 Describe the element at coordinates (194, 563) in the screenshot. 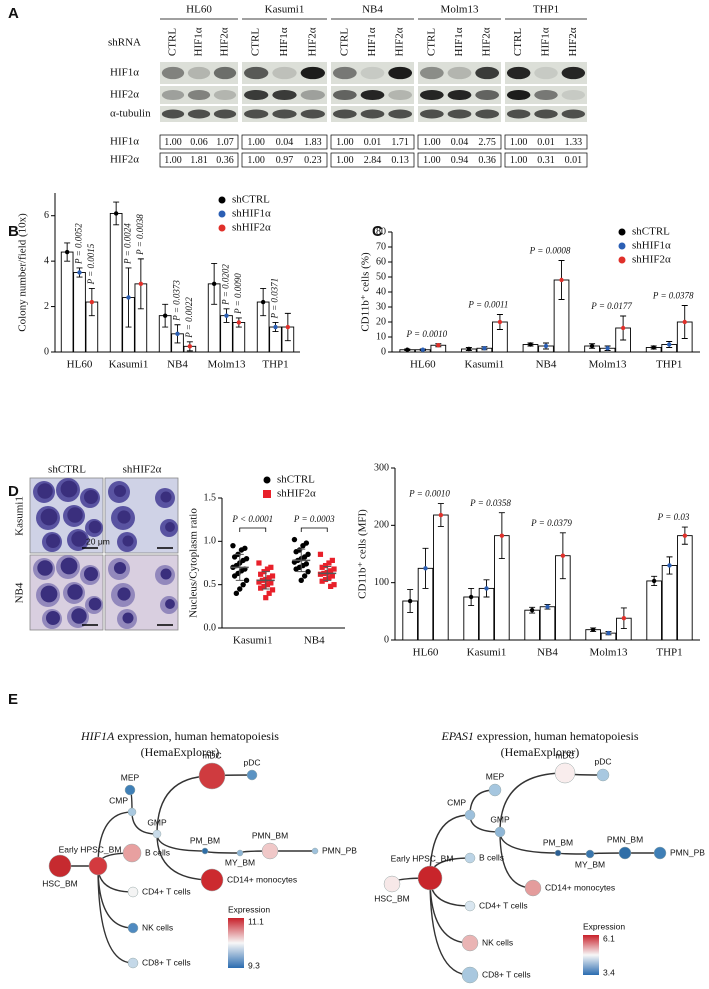

I see `y-axis-label: Nucleus/Cytoplasm ratio` at that location.